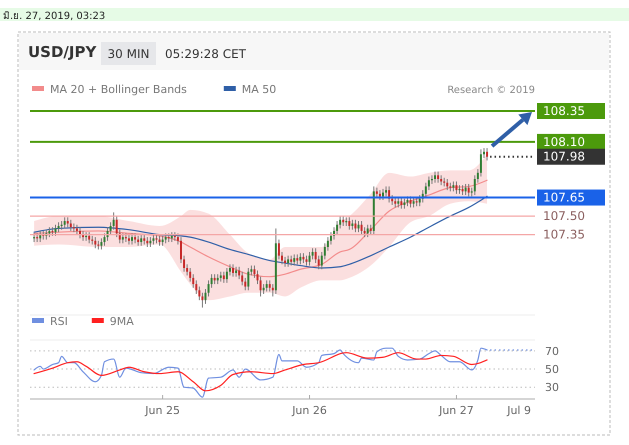  I want to click on legend-label: MA 50, so click(259, 89).